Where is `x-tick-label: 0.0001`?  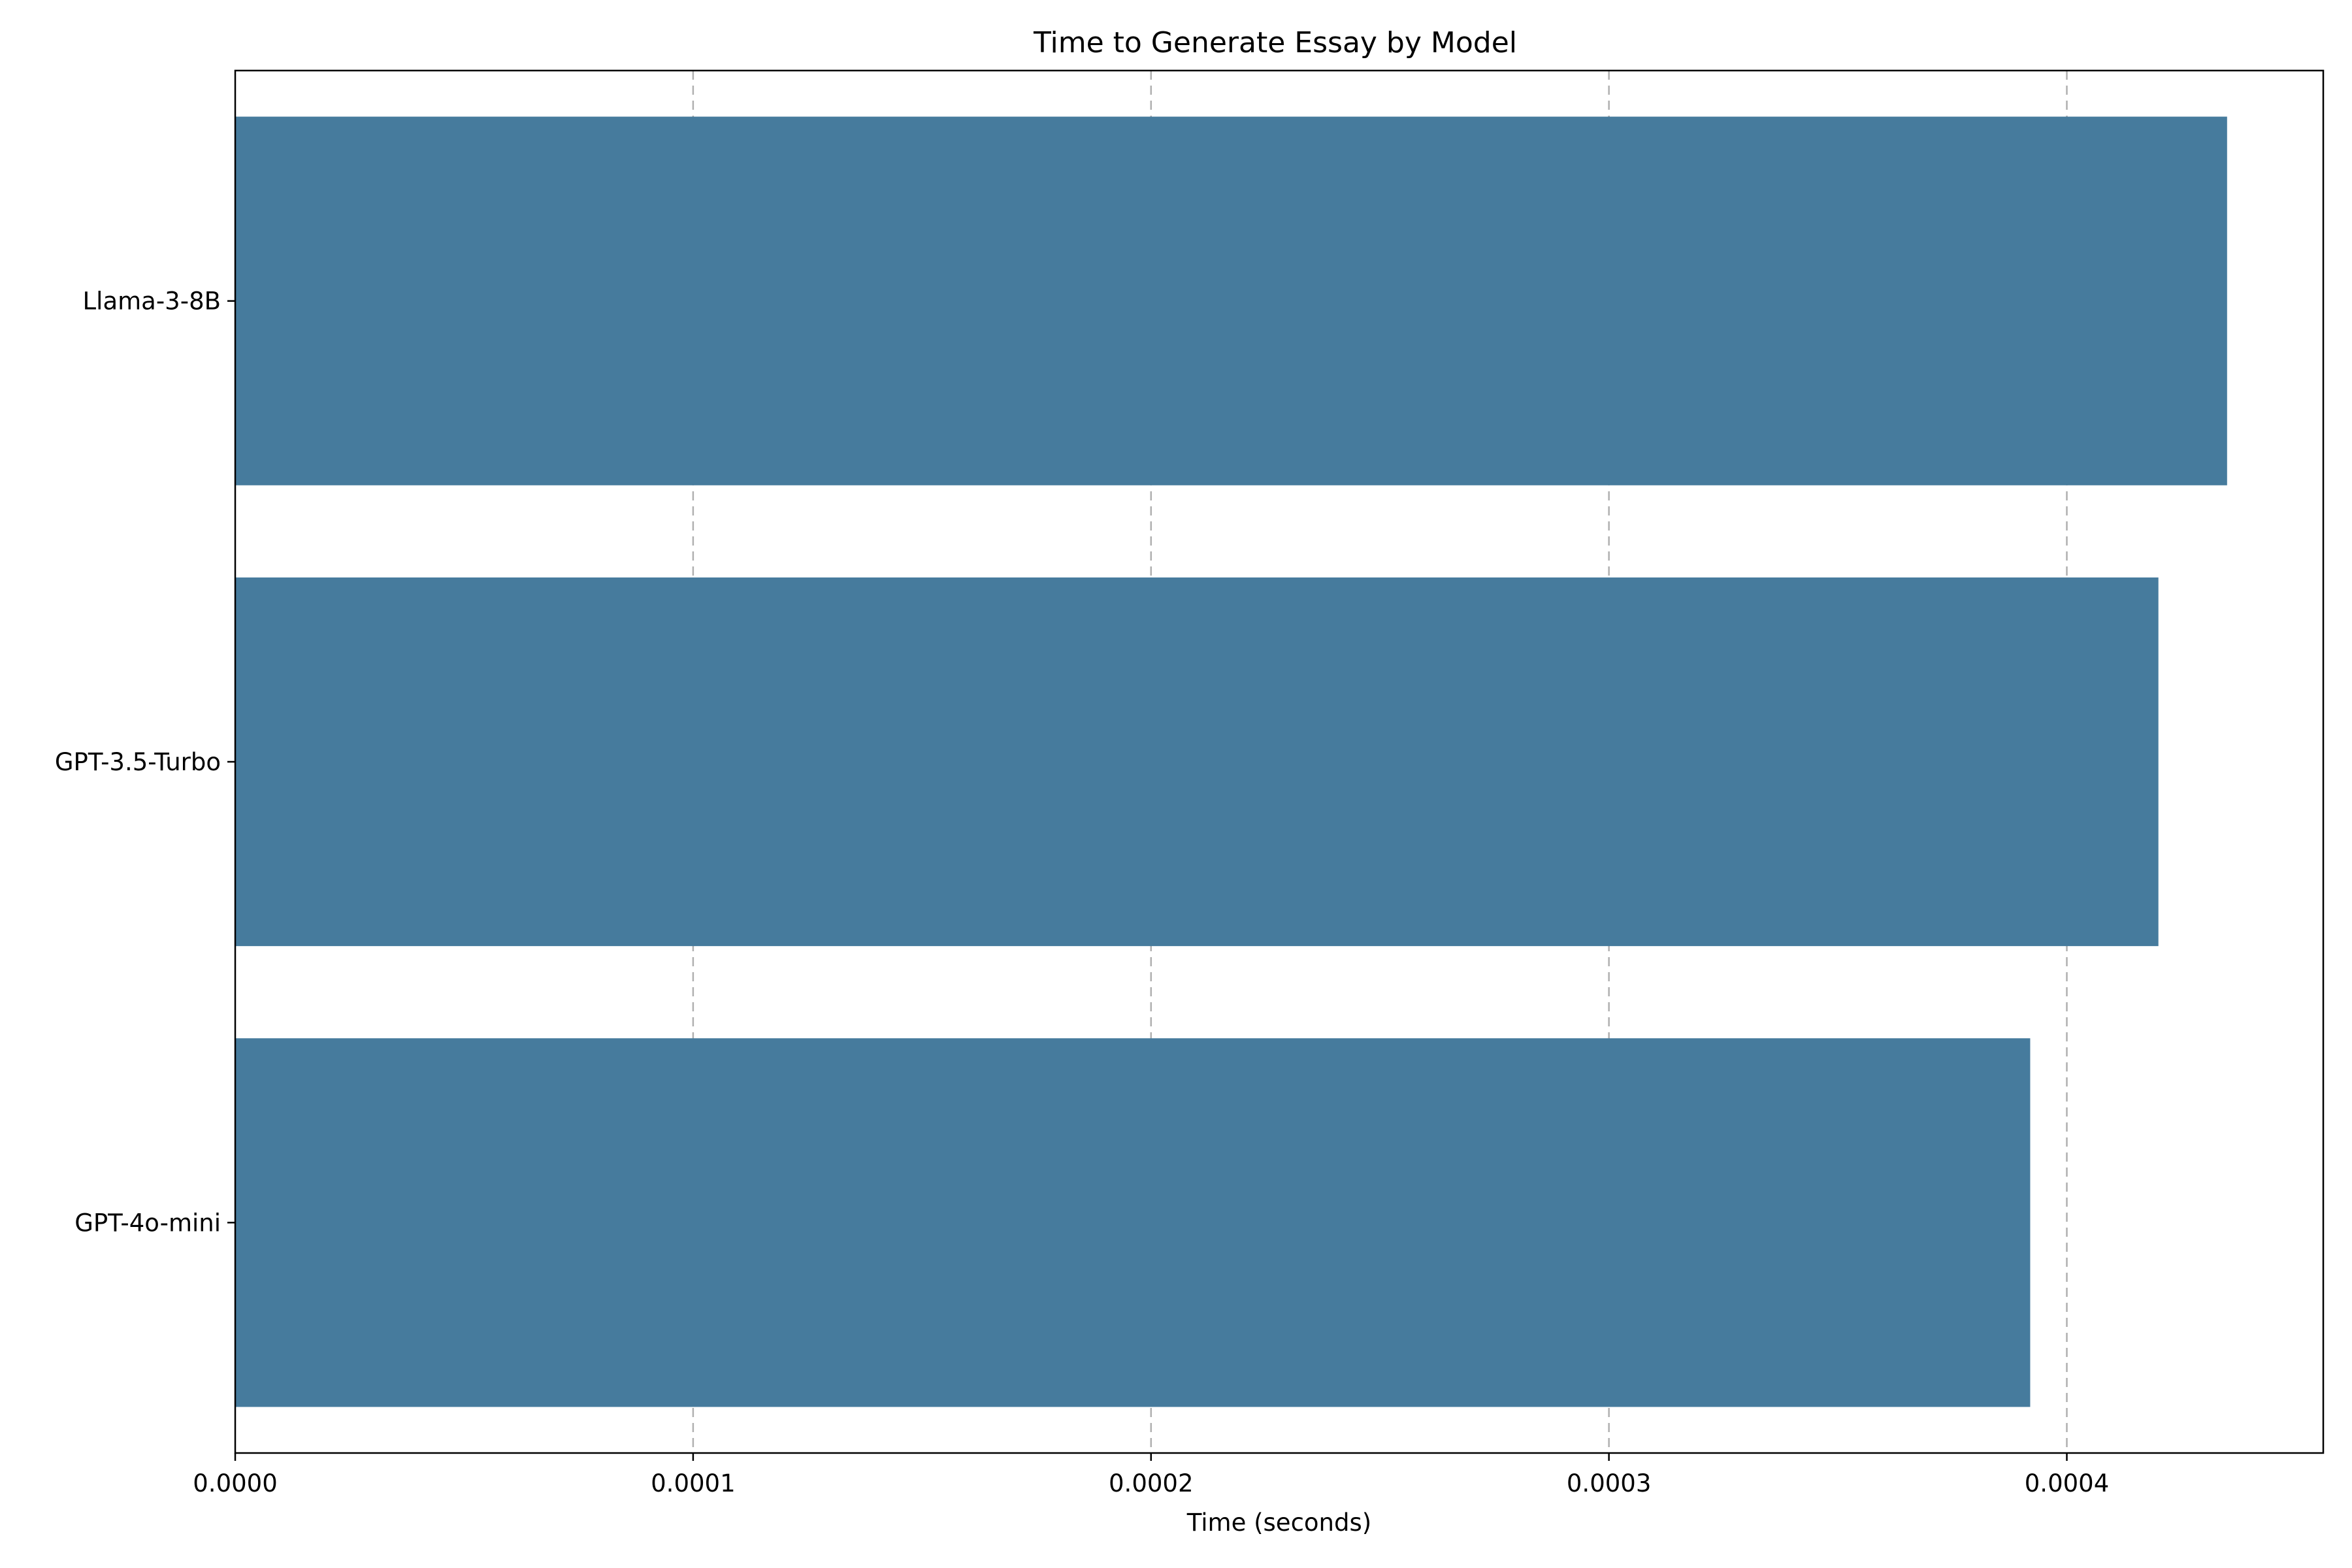 x-tick-label: 0.0001 is located at coordinates (693, 1483).